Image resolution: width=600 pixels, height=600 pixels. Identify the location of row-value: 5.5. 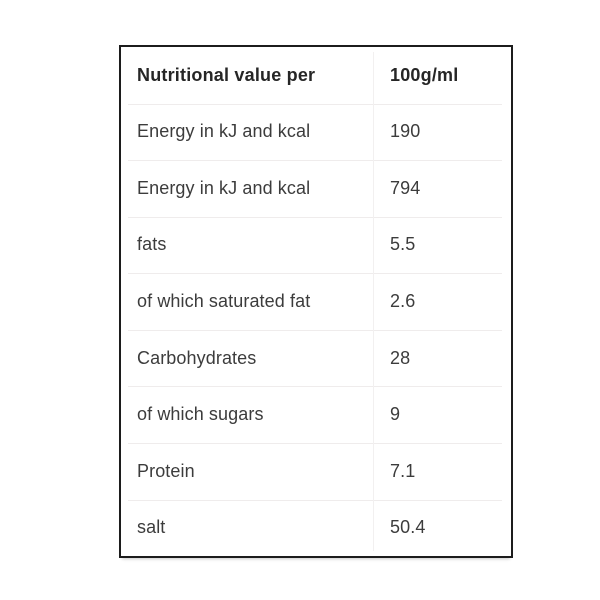
(403, 244).